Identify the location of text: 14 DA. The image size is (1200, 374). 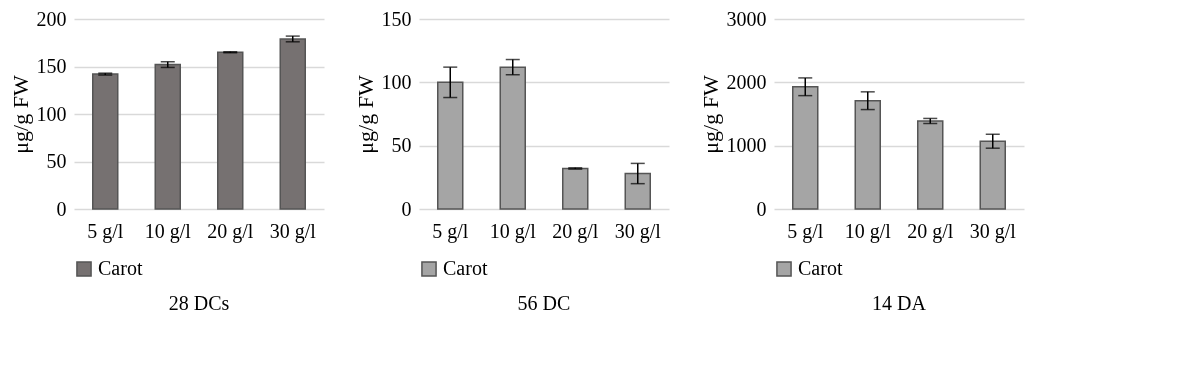
(899, 303).